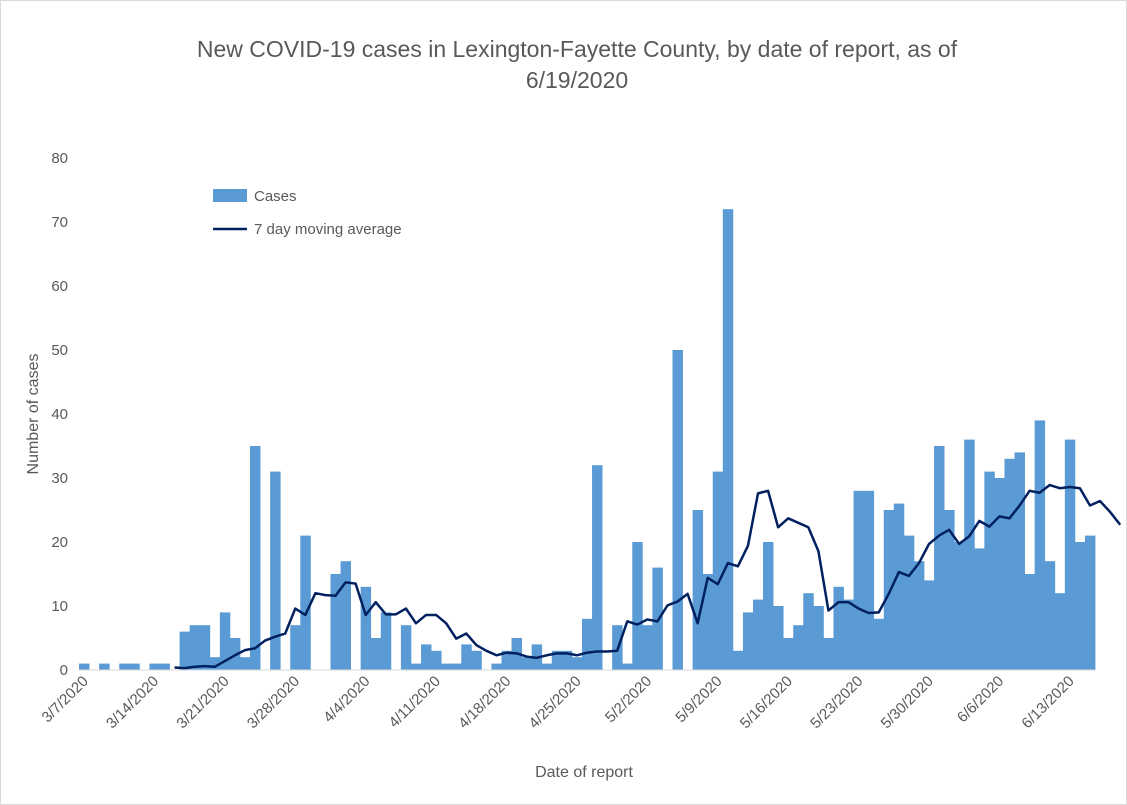  Describe the element at coordinates (980, 699) in the screenshot. I see `x-tick-label: 6/6/2020` at that location.